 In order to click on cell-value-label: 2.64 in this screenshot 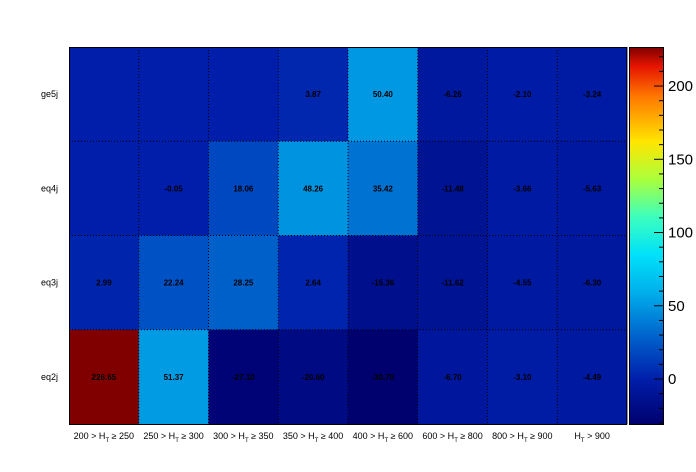, I will do `click(313, 283)`.